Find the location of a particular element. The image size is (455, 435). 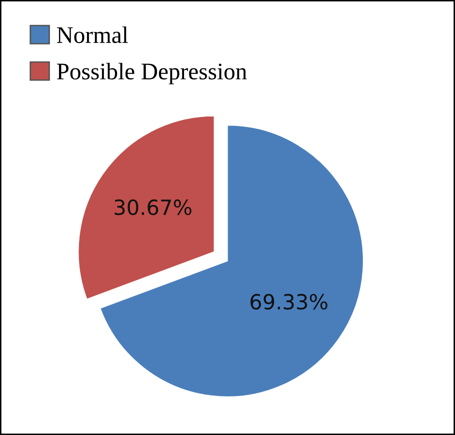

legend-label: Possible Depression is located at coordinates (152, 73).